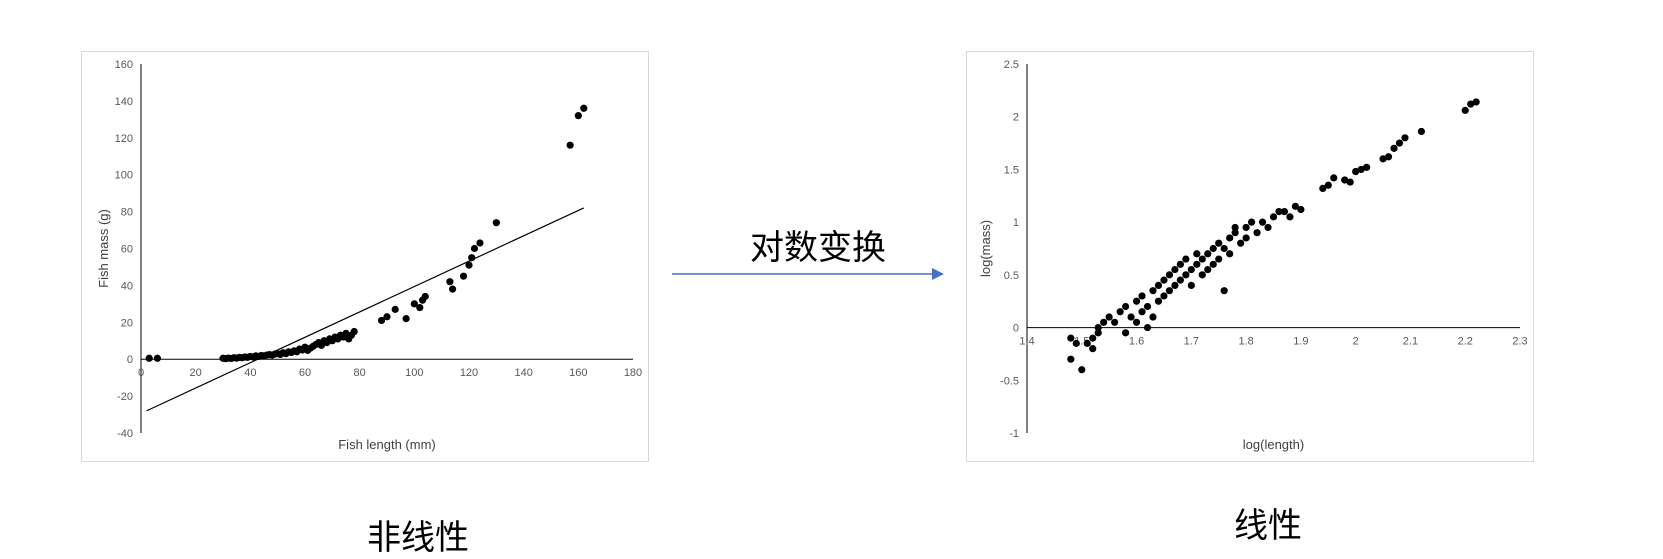 Image resolution: width=1663 pixels, height=559 pixels. I want to click on y-tick-label: 120, so click(124, 139).